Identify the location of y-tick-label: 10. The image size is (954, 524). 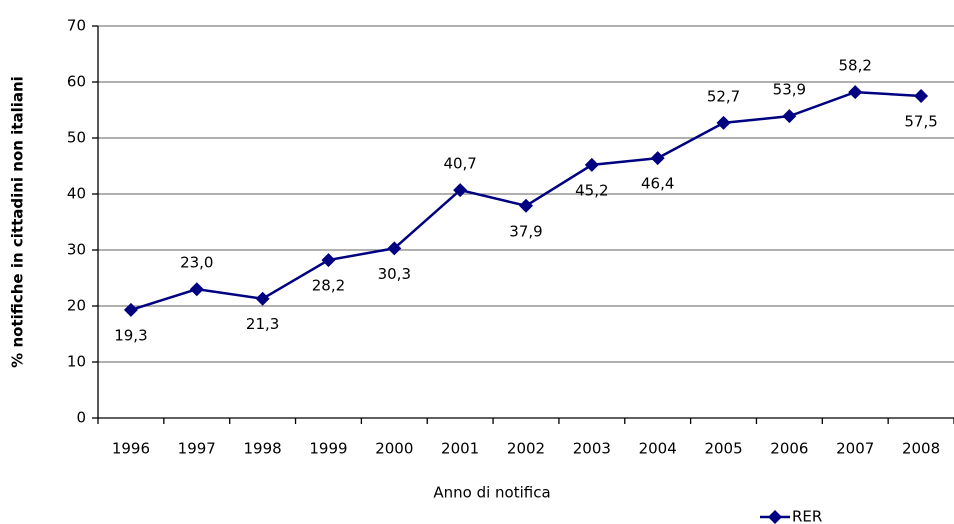
(76, 362).